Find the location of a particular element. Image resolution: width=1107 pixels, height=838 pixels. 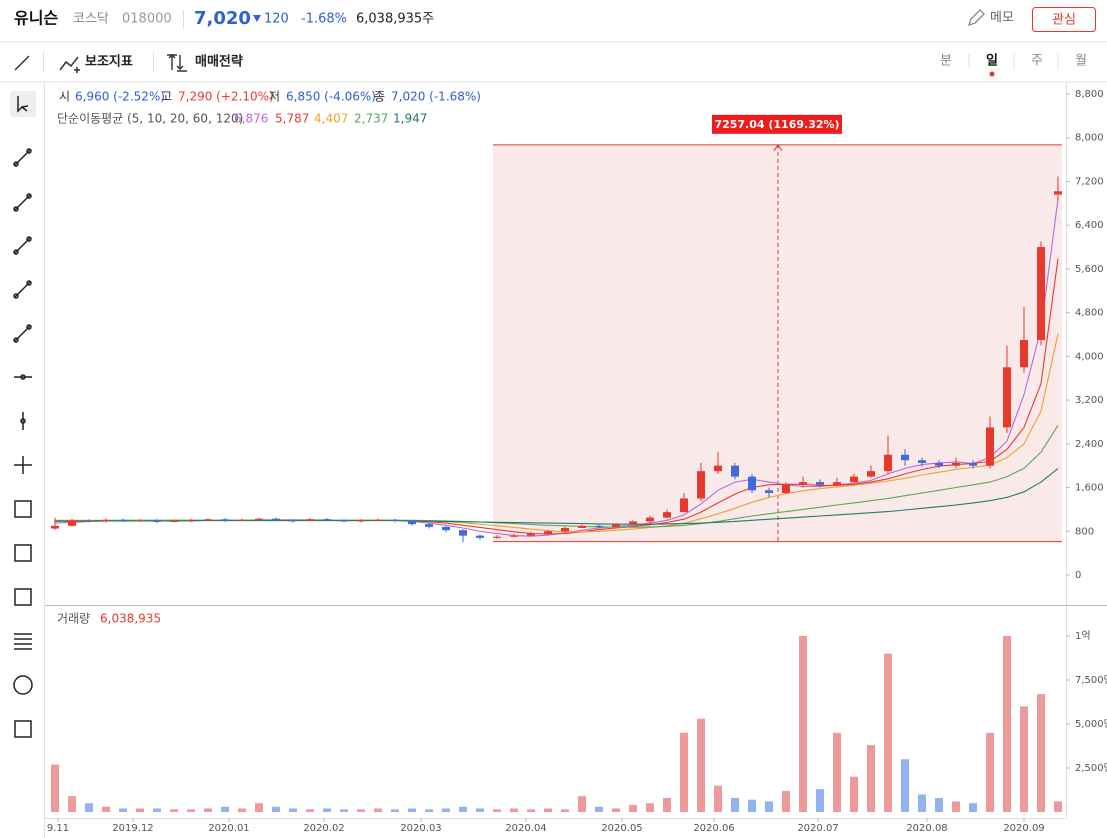

down-arrow is located at coordinates (257, 18).